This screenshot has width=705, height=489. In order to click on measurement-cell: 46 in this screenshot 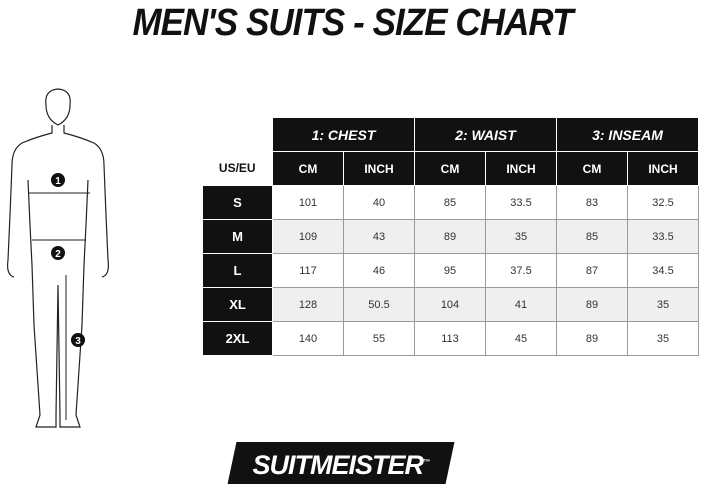, I will do `click(379, 270)`.